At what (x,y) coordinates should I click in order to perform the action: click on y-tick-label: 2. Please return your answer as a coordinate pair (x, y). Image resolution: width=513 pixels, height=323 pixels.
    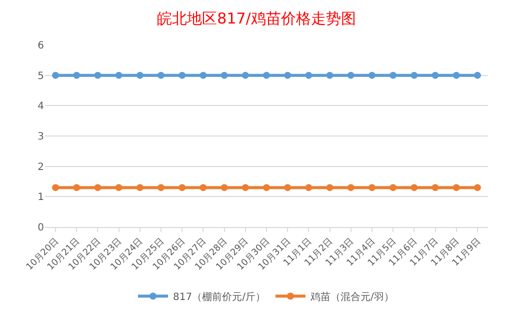
    Looking at the image, I should click on (41, 167).